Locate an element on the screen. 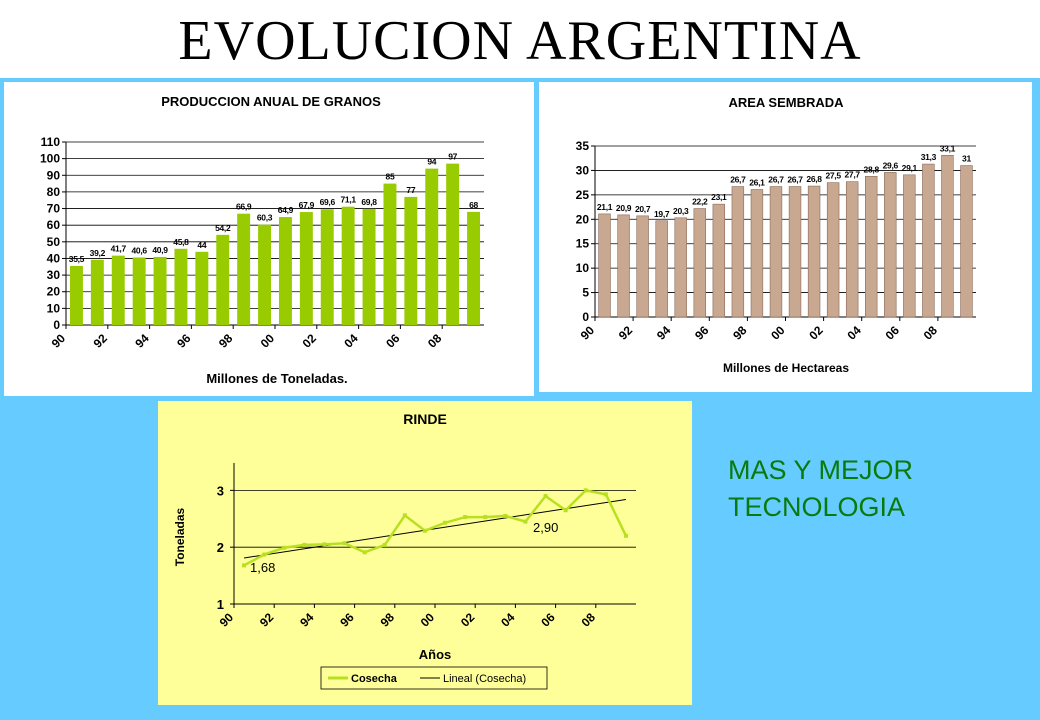 The width and height of the screenshot is (1040, 720). data-label: 45,8 is located at coordinates (181, 242).